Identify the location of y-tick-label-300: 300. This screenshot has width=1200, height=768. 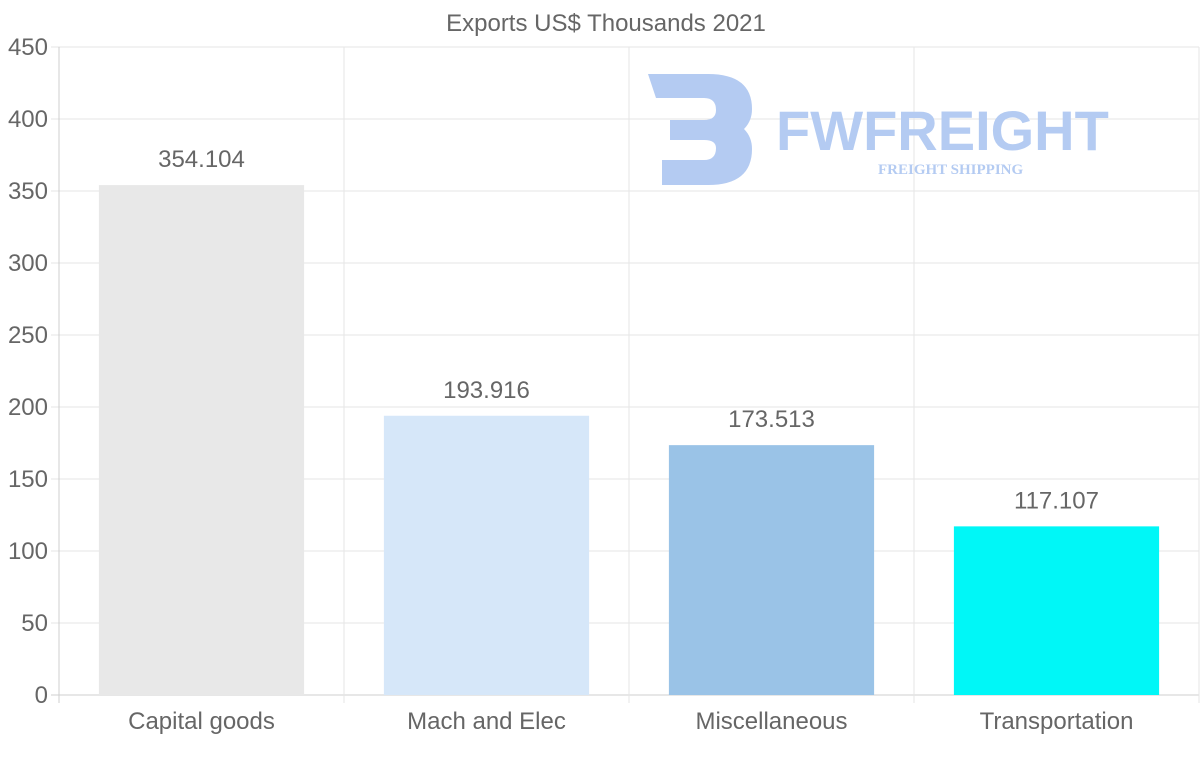
(28, 263).